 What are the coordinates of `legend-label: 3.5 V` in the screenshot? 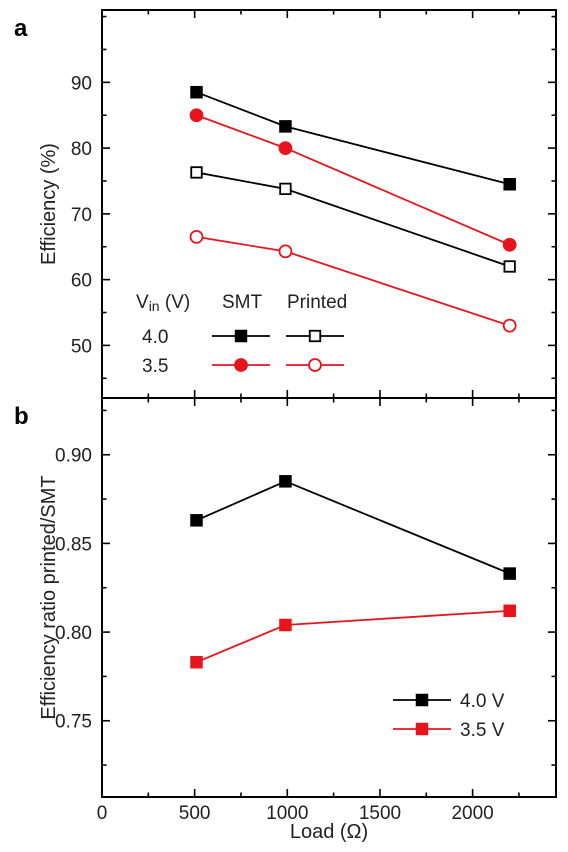 It's located at (482, 730).